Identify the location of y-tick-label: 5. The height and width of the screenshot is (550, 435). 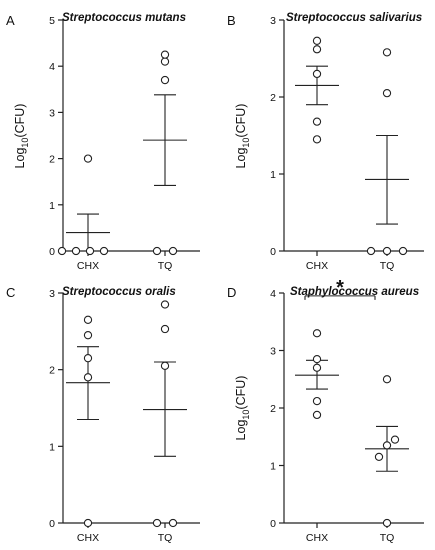
(52, 21).